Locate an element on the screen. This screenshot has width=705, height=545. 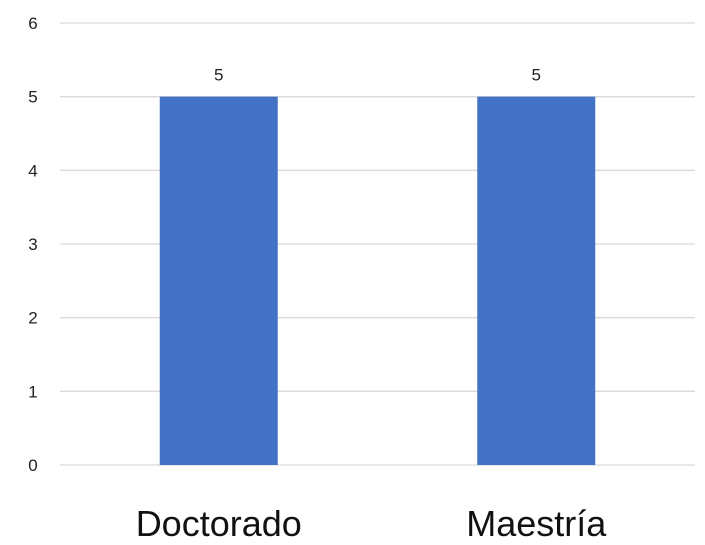
y-axis: 0 1 2 3 4 5 6 is located at coordinates (32, 244).